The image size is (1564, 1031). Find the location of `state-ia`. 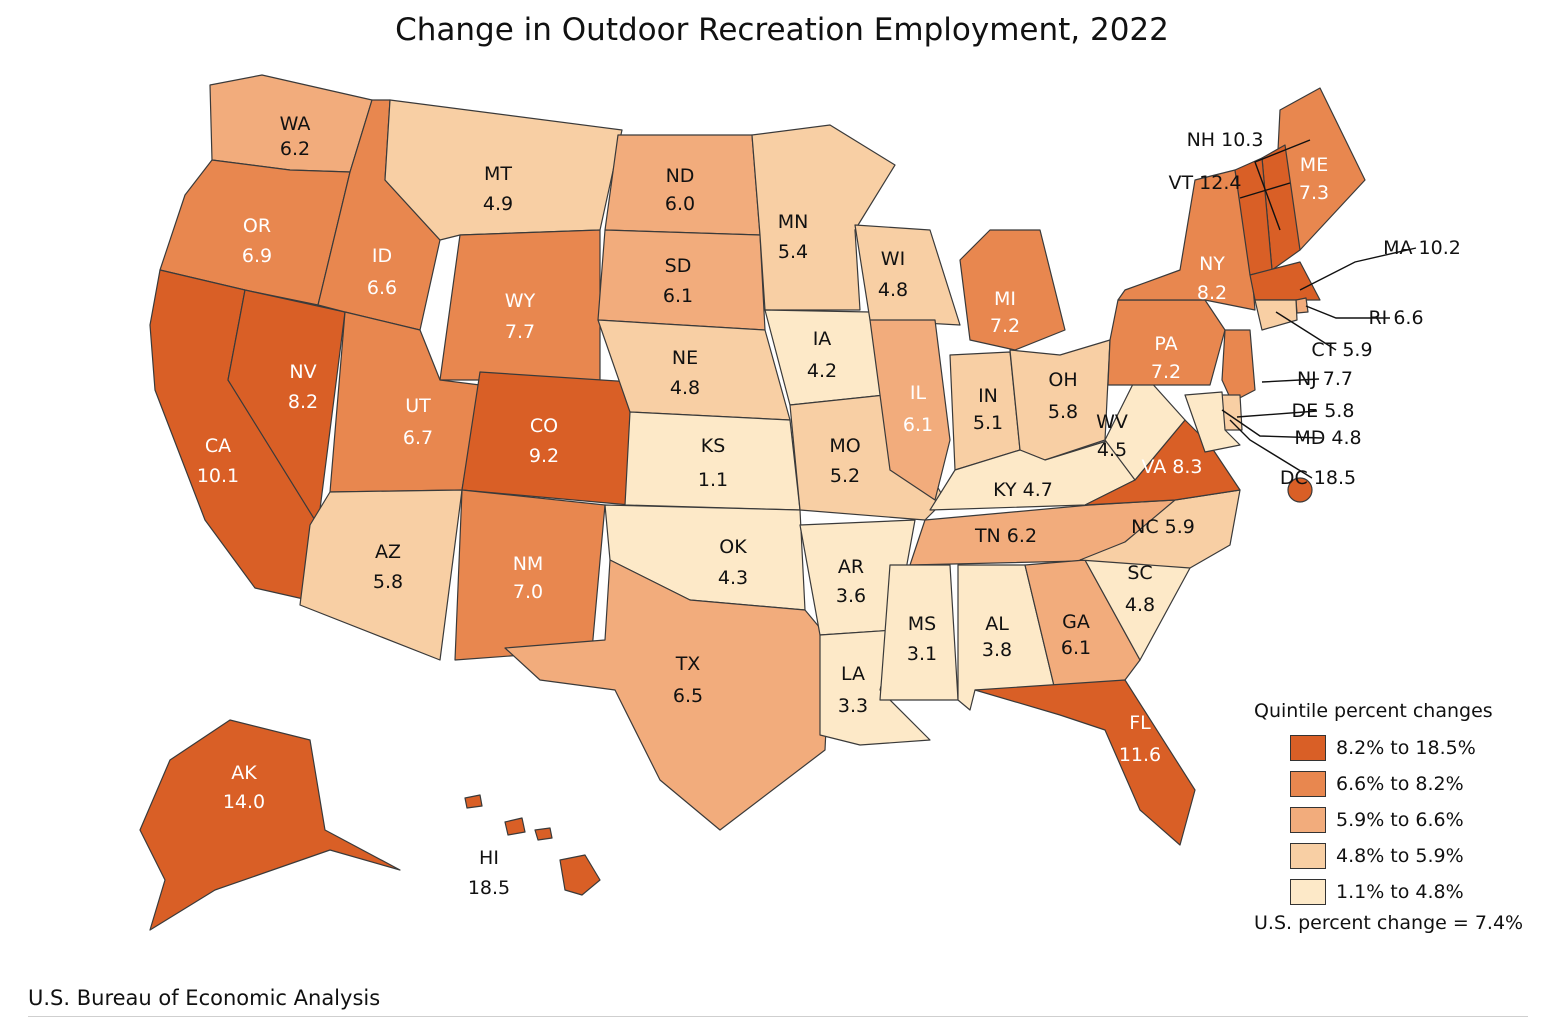

state-ia is located at coordinates (825, 357).